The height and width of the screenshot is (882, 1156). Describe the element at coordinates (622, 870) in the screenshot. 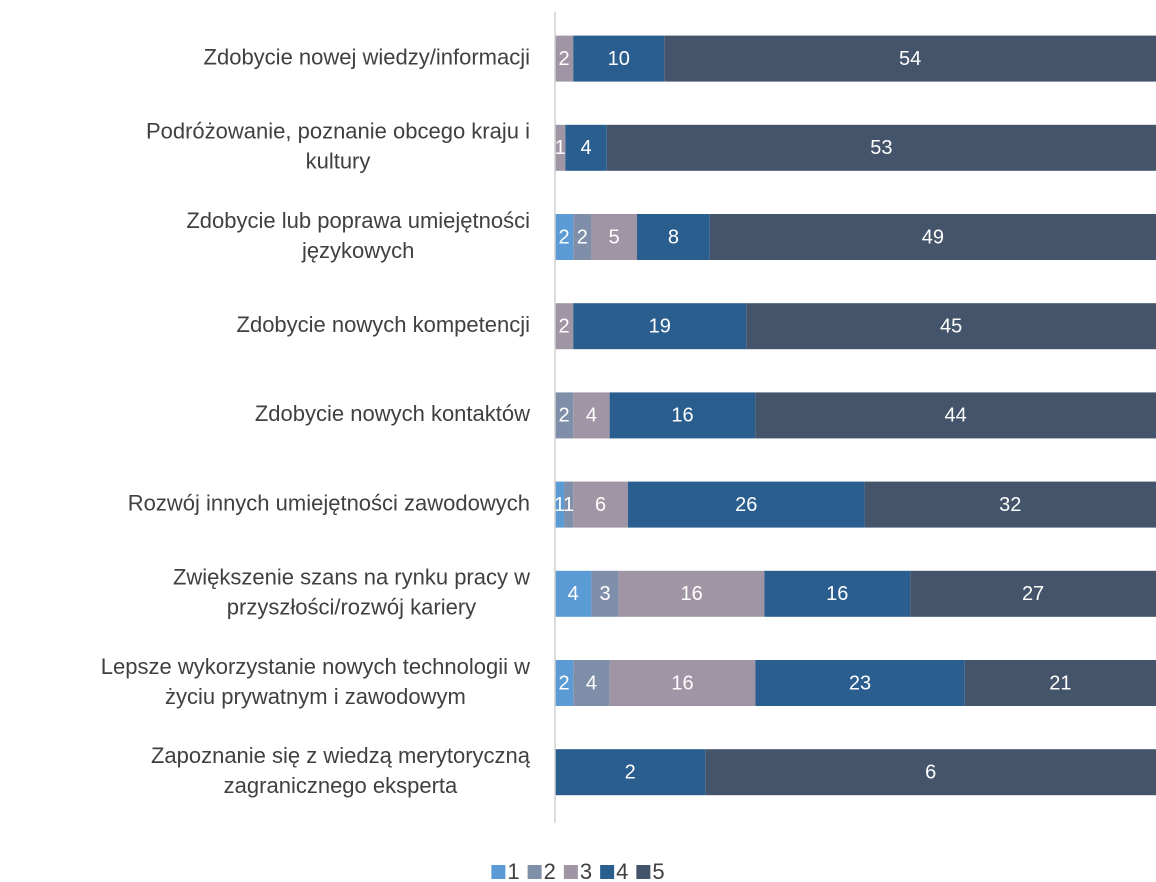

I see `legend-label: 4` at that location.